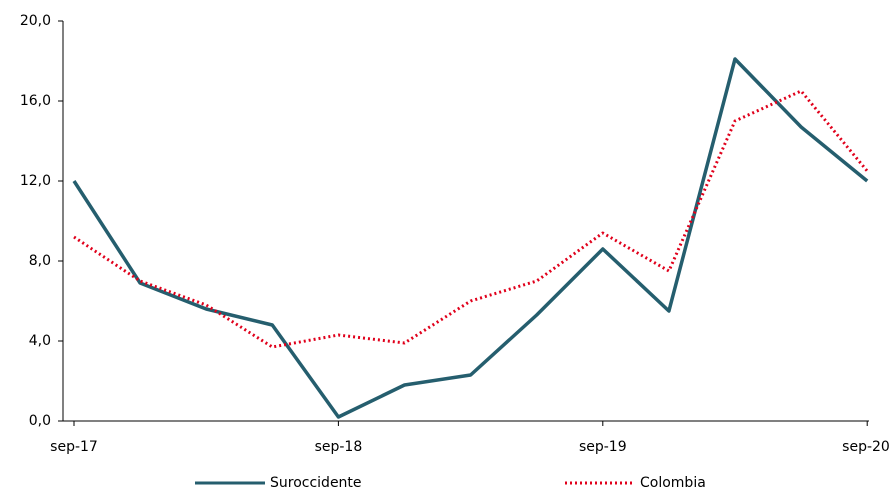 The width and height of the screenshot is (894, 491). I want to click on y-tick-label: 0,0, so click(40, 421).